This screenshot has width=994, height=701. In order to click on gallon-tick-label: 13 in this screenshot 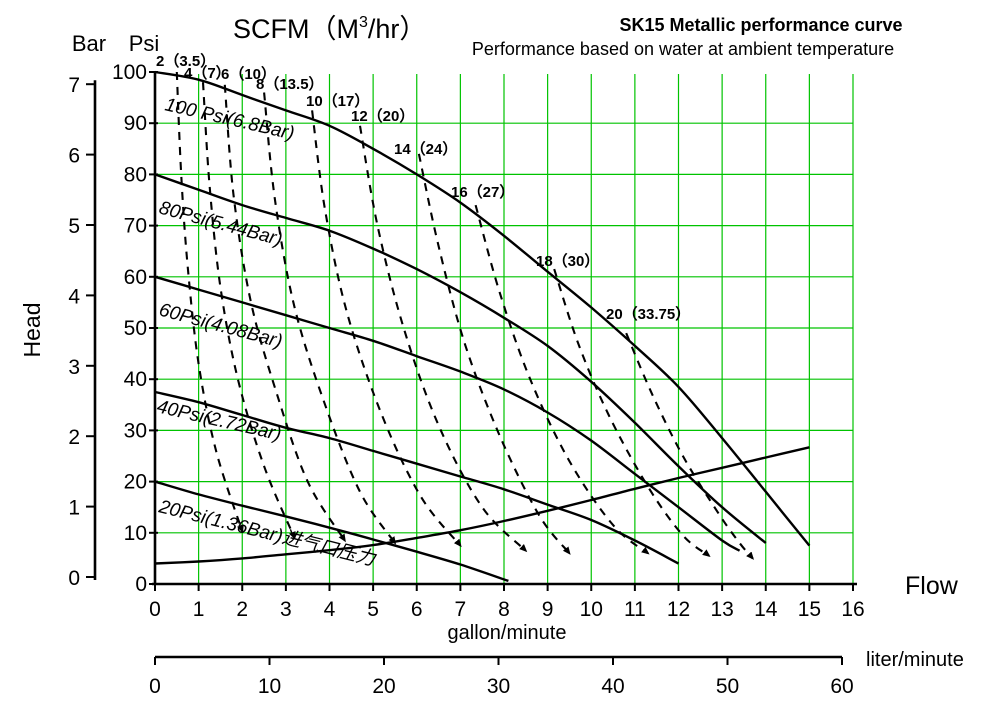, I will do `click(721, 609)`.